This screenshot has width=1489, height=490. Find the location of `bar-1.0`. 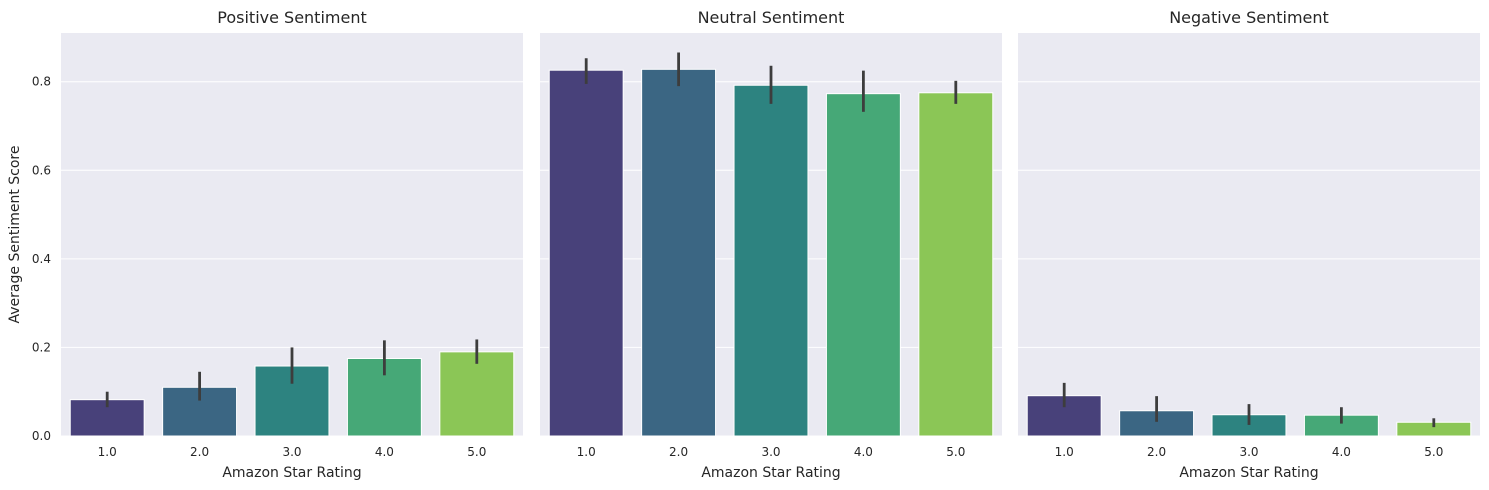

bar-1.0 is located at coordinates (586, 253).